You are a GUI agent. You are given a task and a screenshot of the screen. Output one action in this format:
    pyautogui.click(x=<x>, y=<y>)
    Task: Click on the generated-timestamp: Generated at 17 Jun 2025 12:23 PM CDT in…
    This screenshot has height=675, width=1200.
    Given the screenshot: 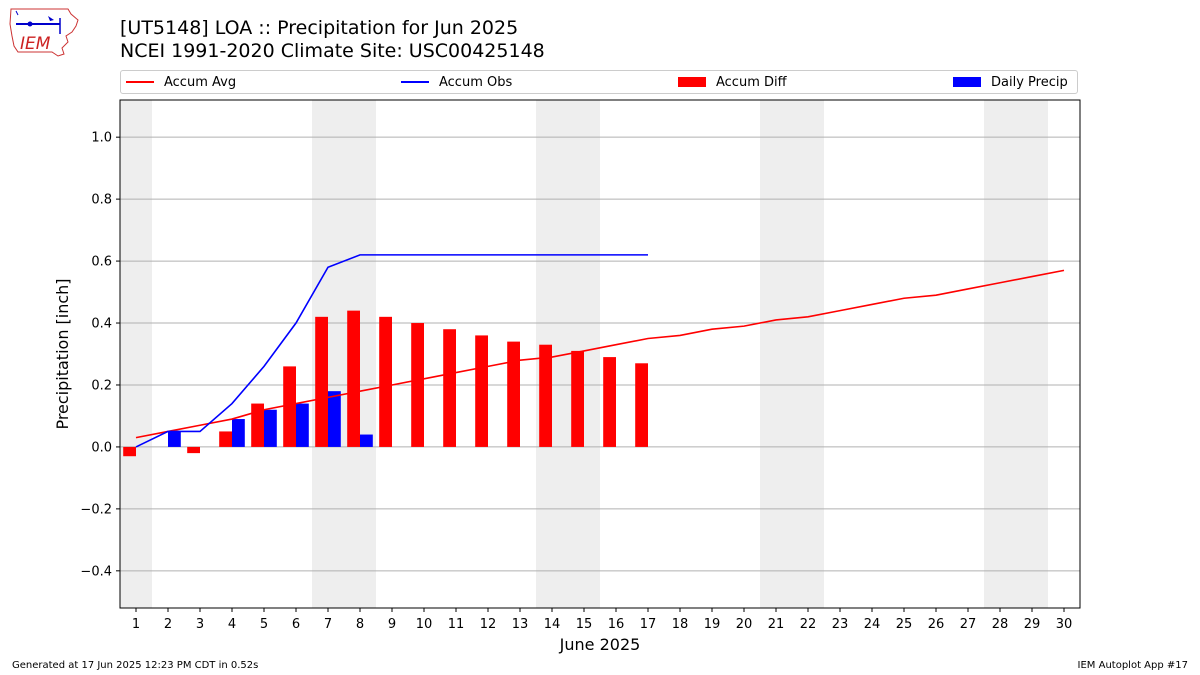 What is the action you would take?
    pyautogui.click(x=135, y=665)
    